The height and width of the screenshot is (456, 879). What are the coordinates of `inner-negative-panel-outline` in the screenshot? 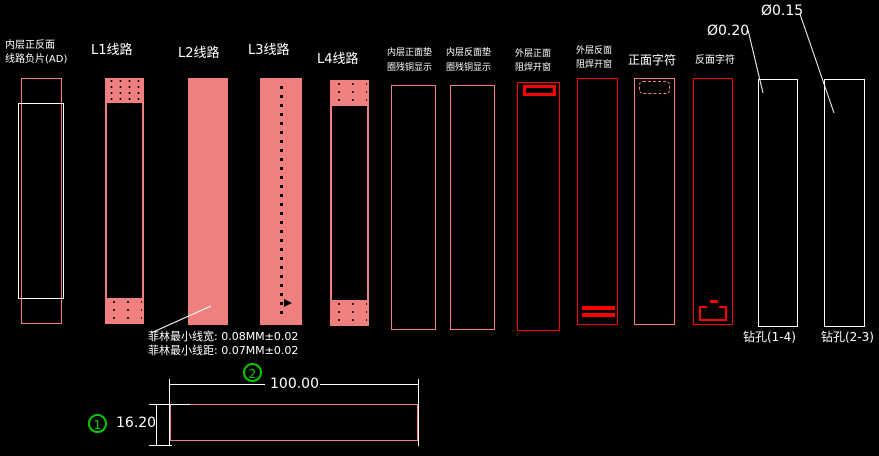 It's located at (41, 201).